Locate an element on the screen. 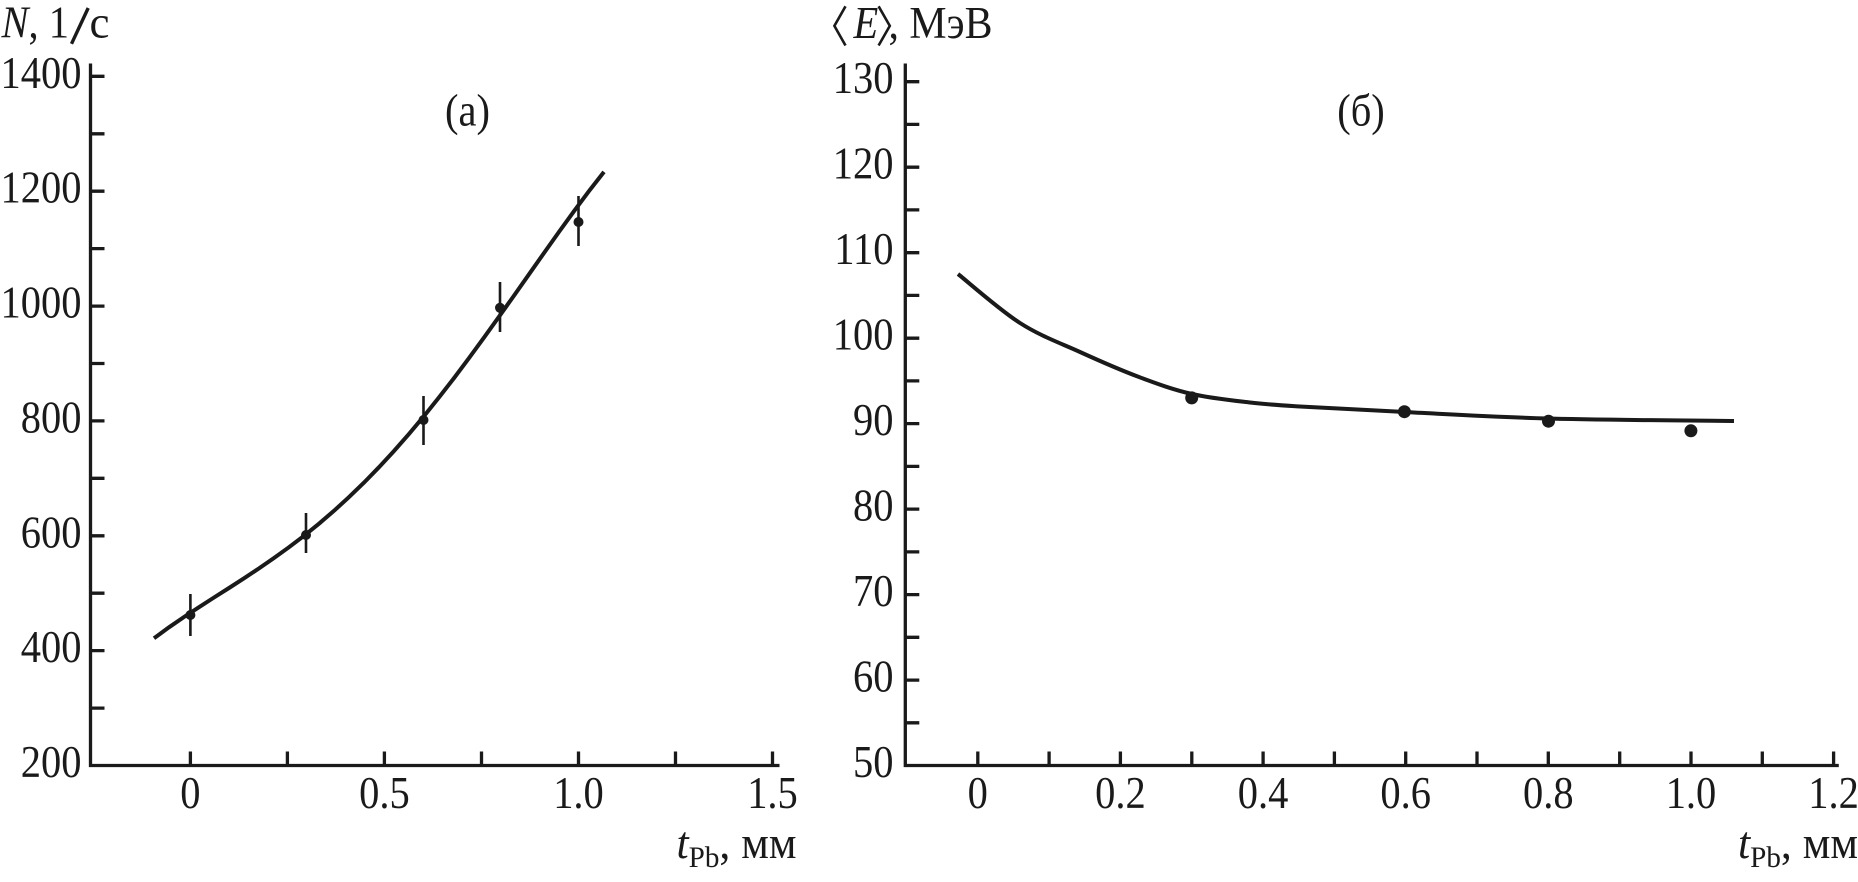  svg-text: N, 1 is located at coordinates (35, 24).